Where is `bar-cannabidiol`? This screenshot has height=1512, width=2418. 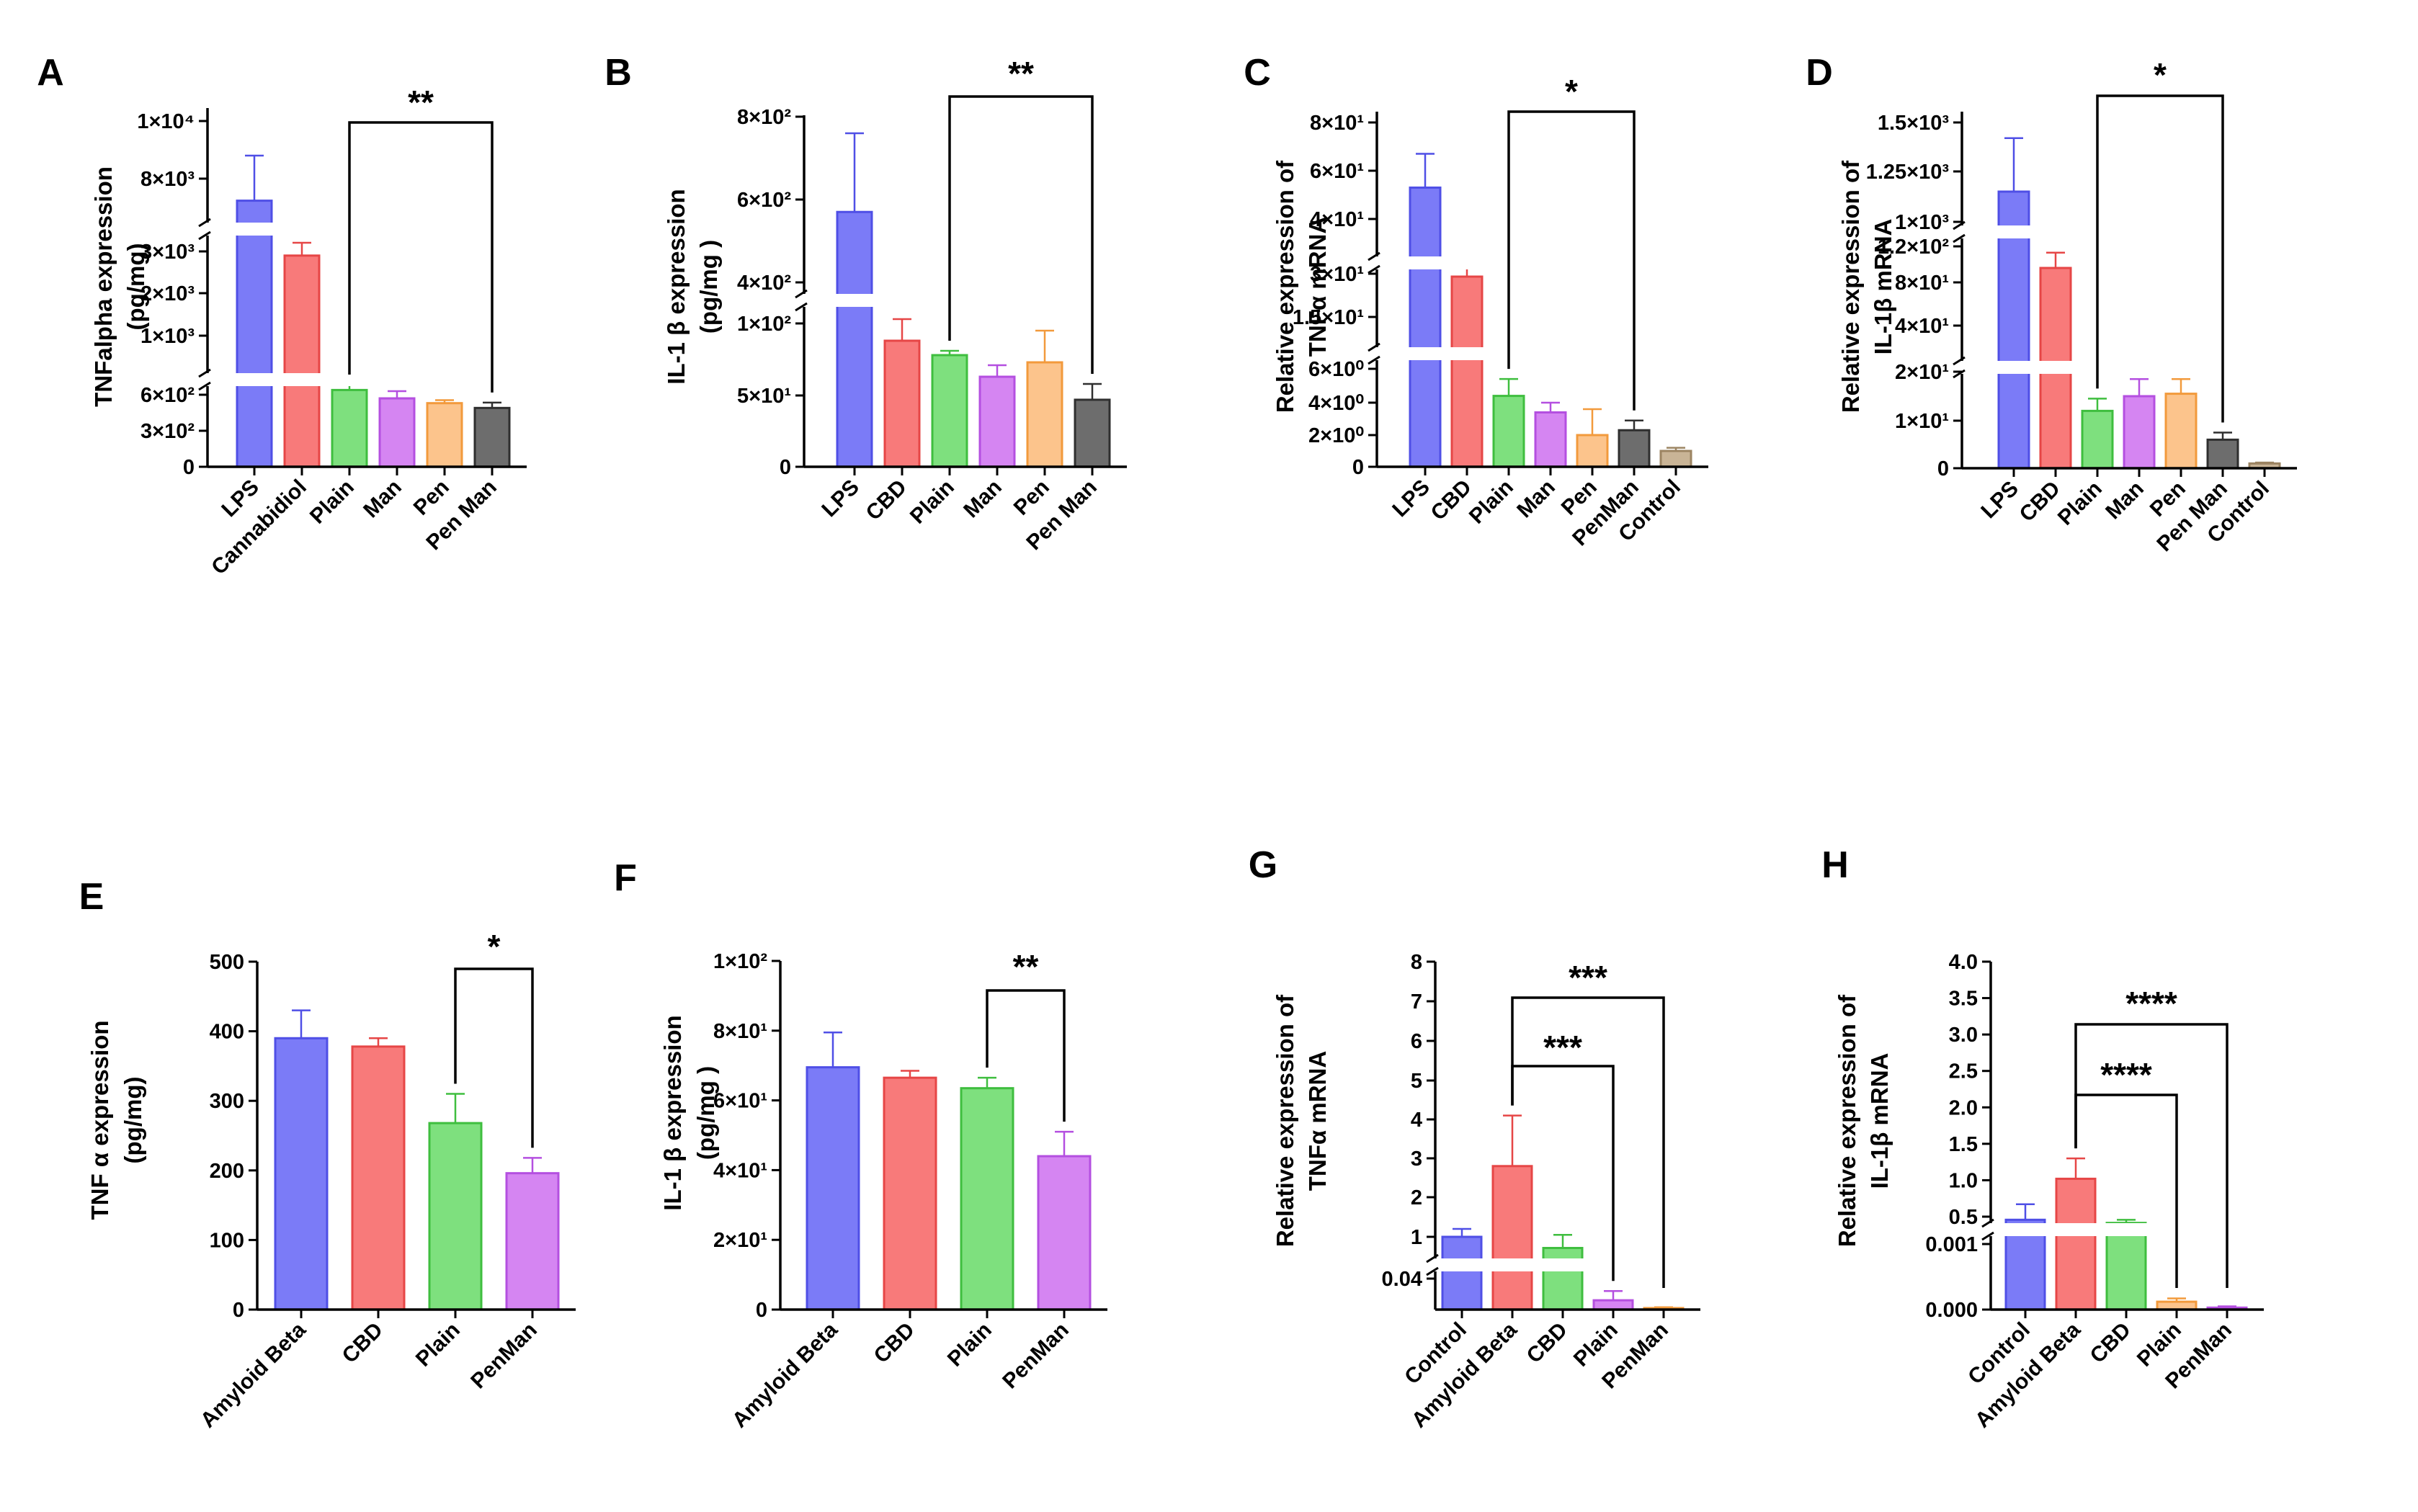
bar-cannabidiol is located at coordinates (302, 361).